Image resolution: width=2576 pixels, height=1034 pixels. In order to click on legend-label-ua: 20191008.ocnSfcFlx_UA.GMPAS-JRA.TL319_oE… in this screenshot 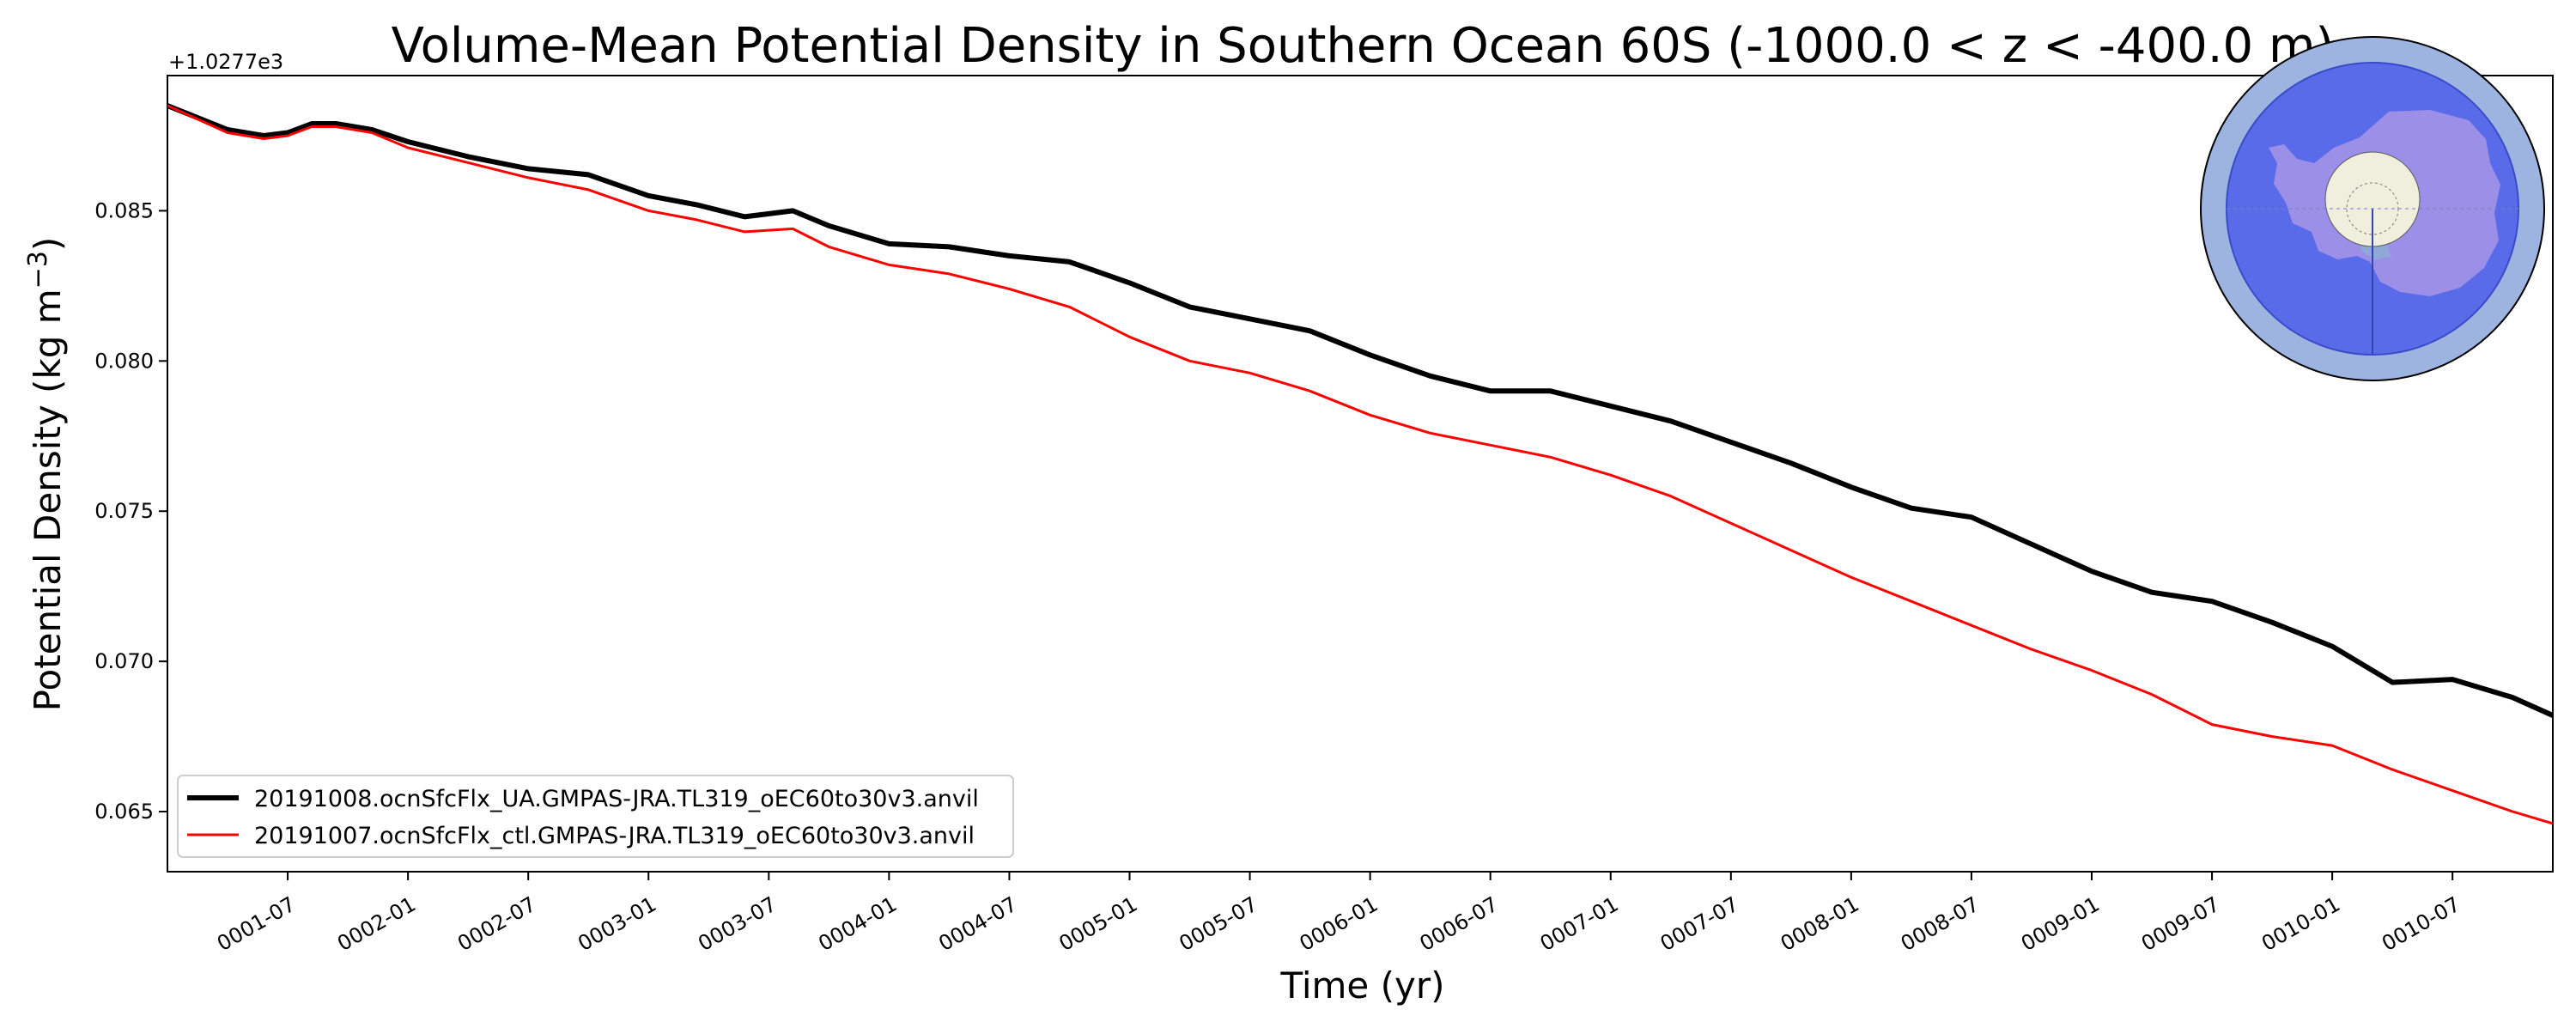, I will do `click(616, 799)`.